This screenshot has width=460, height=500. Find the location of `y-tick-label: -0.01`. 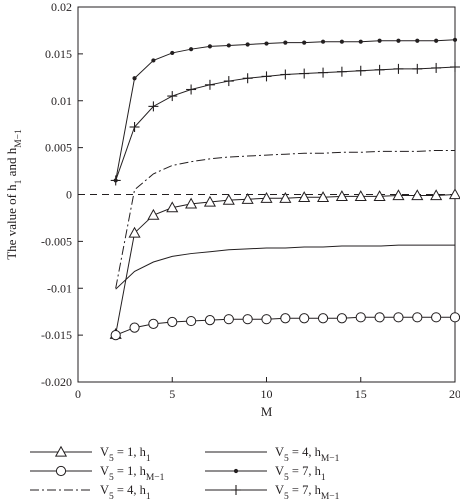

y-tick-label: -0.01 is located at coordinates (59, 288).